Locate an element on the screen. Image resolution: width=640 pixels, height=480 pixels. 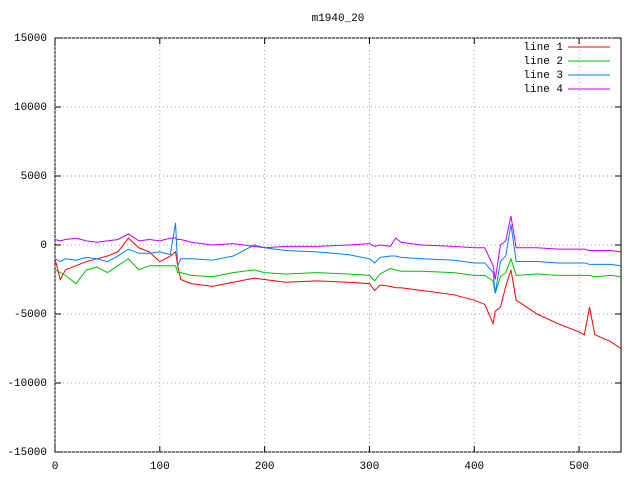
x-tick-label: 0 is located at coordinates (55, 467).